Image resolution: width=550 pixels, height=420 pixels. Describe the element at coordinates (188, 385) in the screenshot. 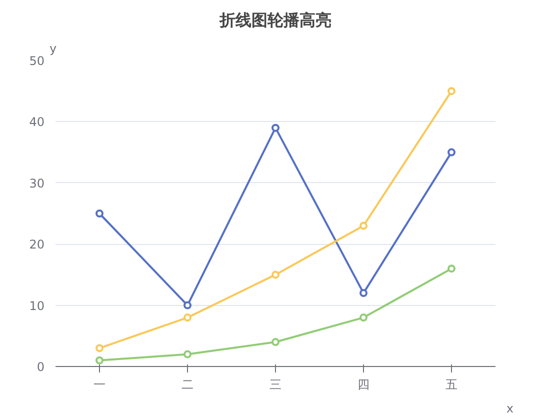

I see `x-tick-label: 二` at that location.